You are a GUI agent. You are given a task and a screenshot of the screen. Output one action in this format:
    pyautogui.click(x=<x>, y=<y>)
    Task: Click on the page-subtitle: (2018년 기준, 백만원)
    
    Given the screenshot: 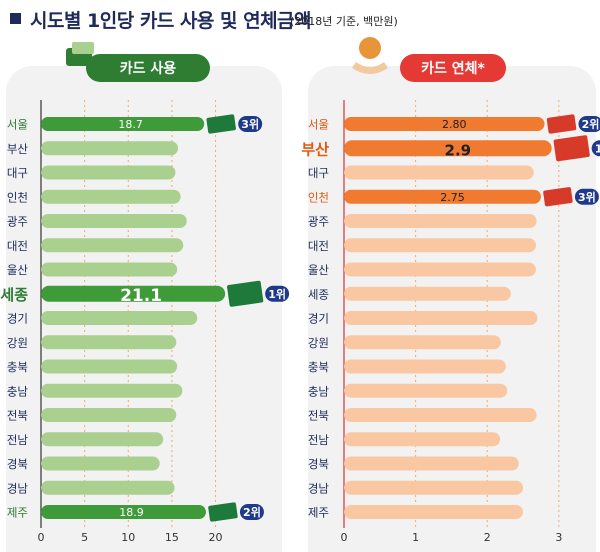 What is the action you would take?
    pyautogui.click(x=344, y=21)
    